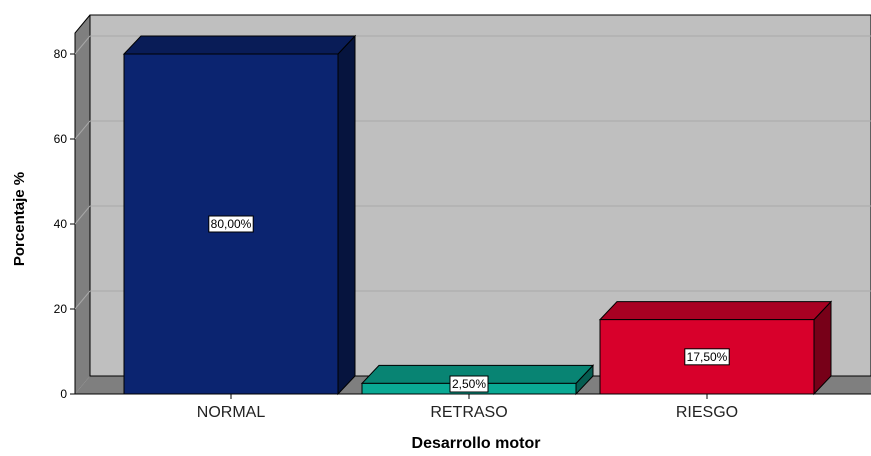 This screenshot has height=456, width=871. I want to click on bar-retraso: 2,50%, so click(477, 380).